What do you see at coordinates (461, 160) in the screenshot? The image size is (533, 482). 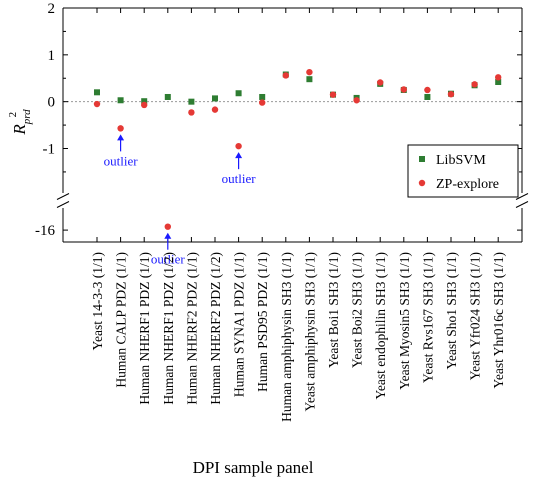 I see `legend-label: LibSVM` at bounding box center [461, 160].